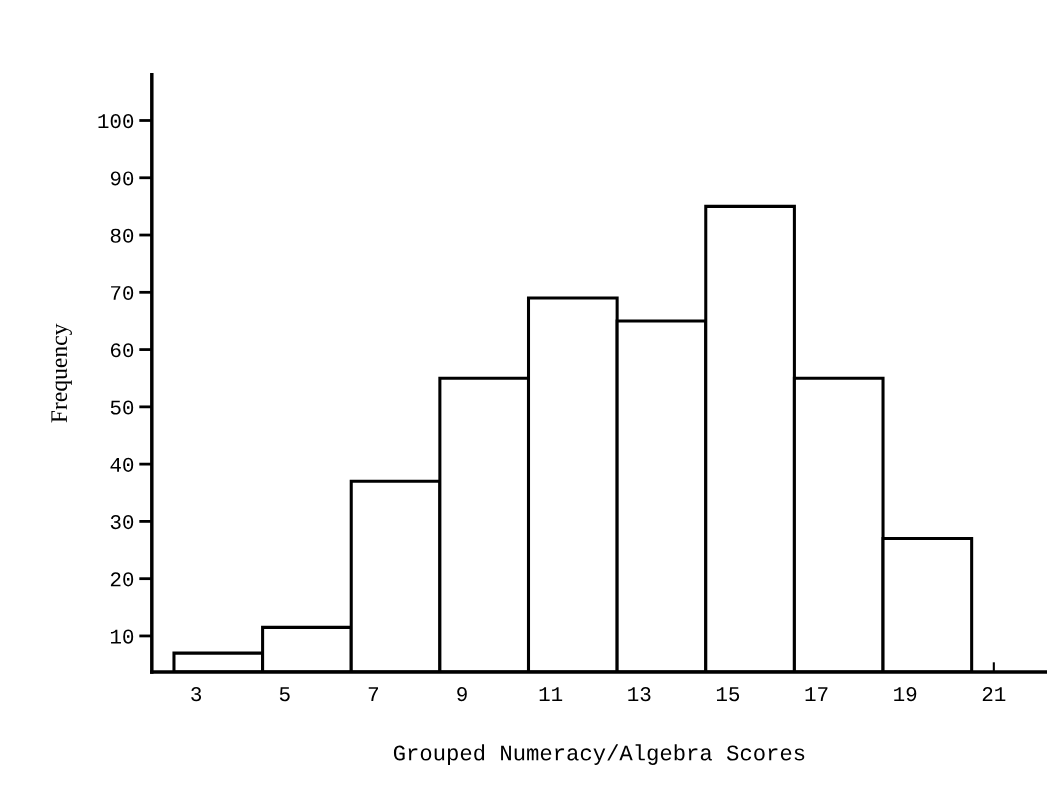  I want to click on x-tick-label: 7, so click(373, 694).